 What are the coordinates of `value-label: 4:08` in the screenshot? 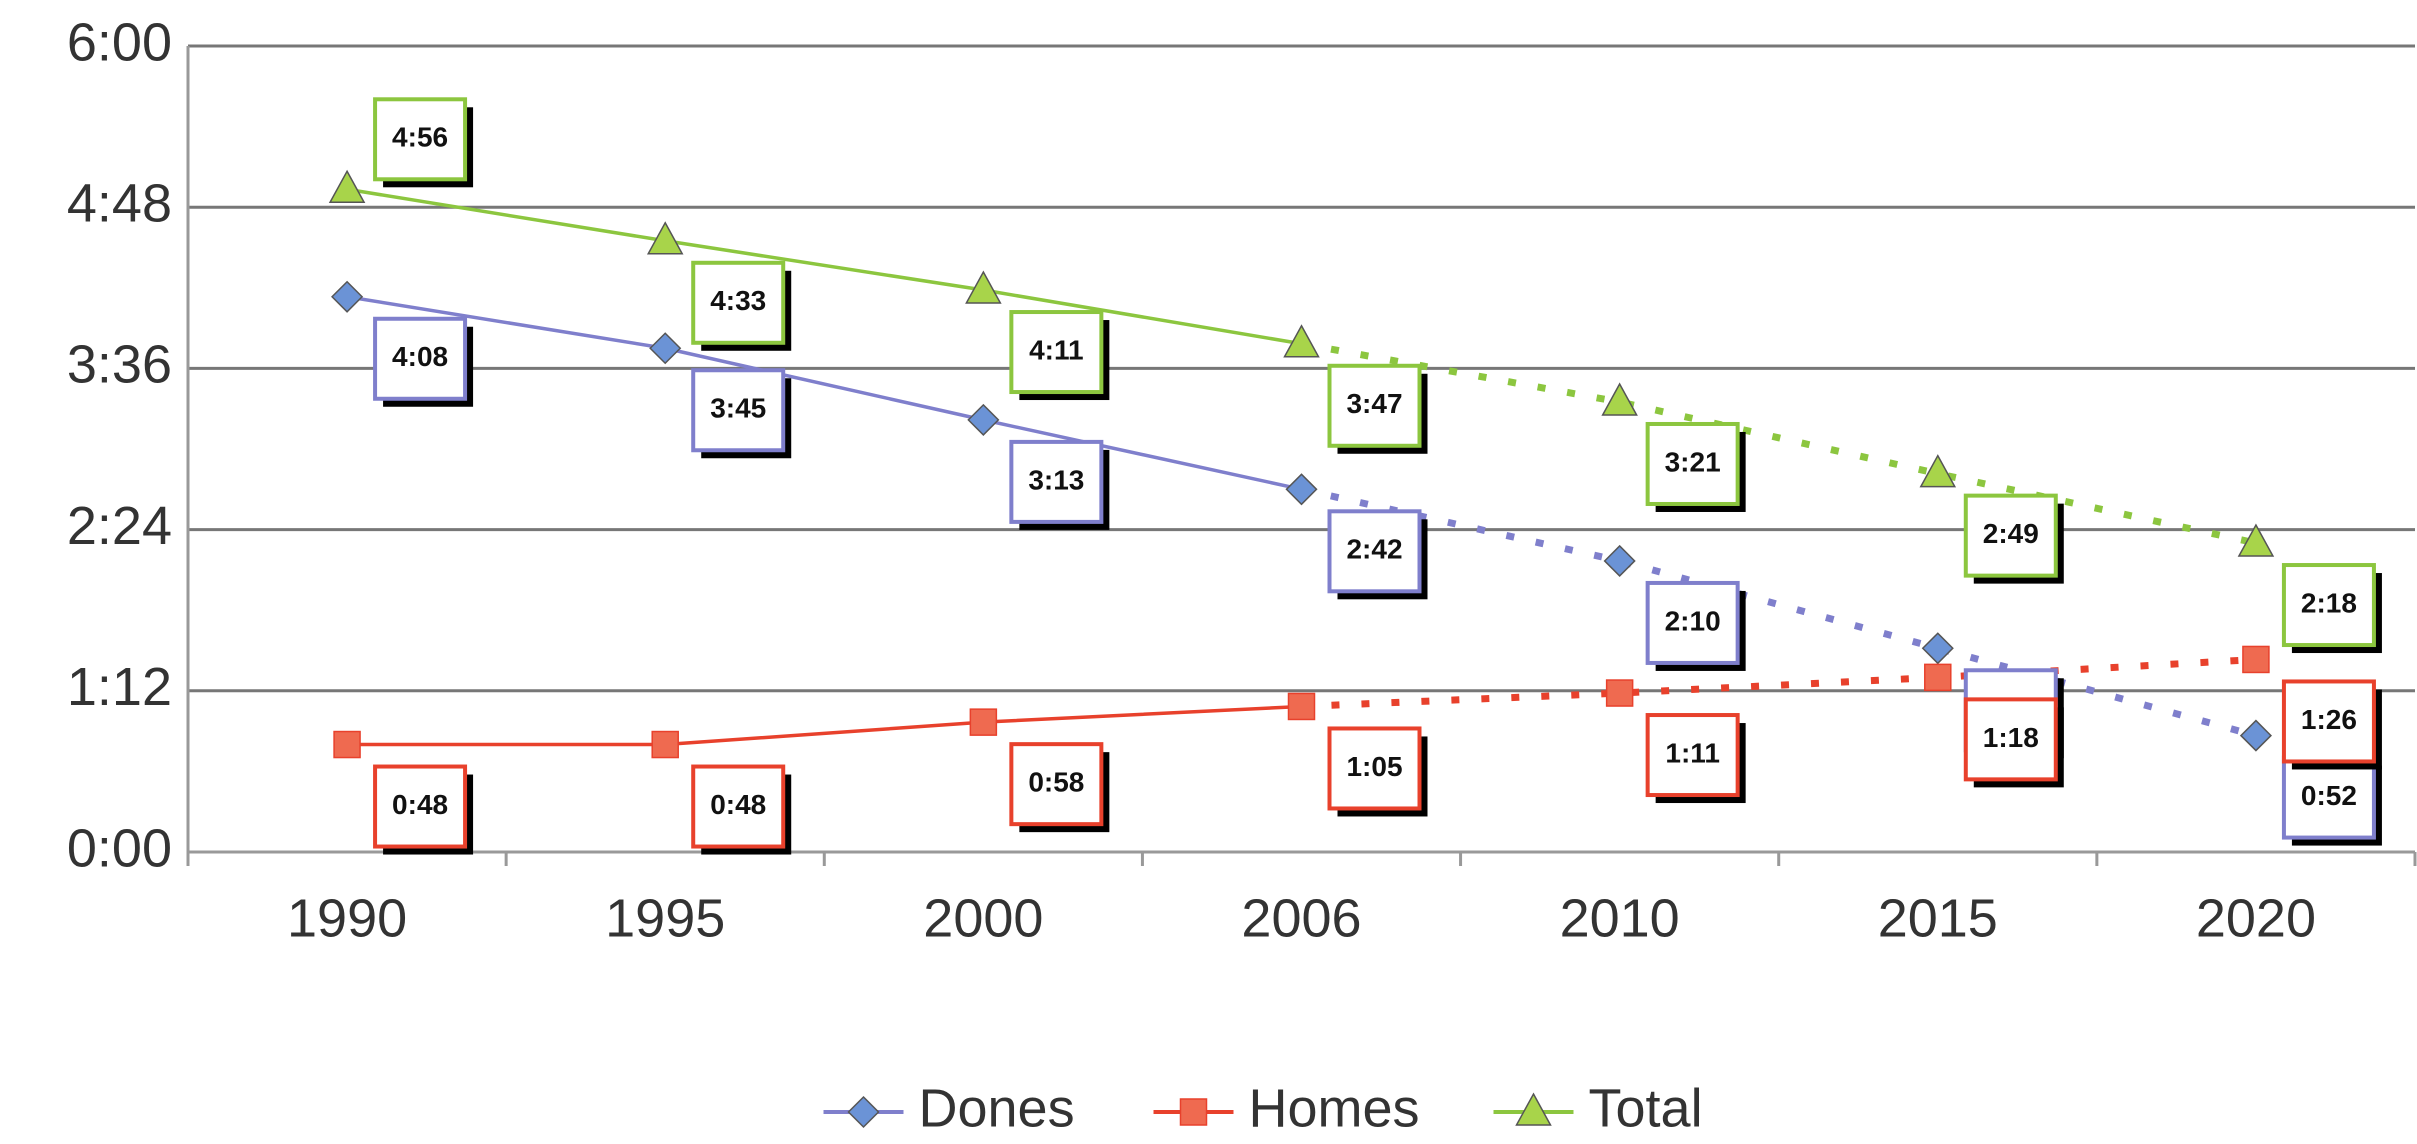 It's located at (420, 356).